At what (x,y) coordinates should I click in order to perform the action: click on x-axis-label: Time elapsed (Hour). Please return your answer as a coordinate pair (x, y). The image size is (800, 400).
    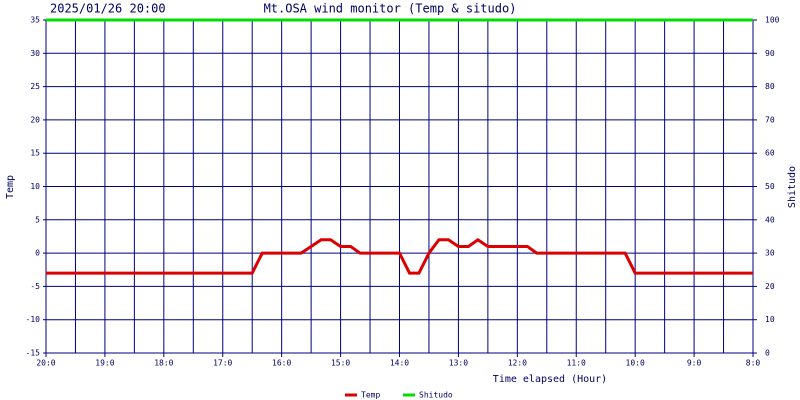
    Looking at the image, I should click on (550, 379).